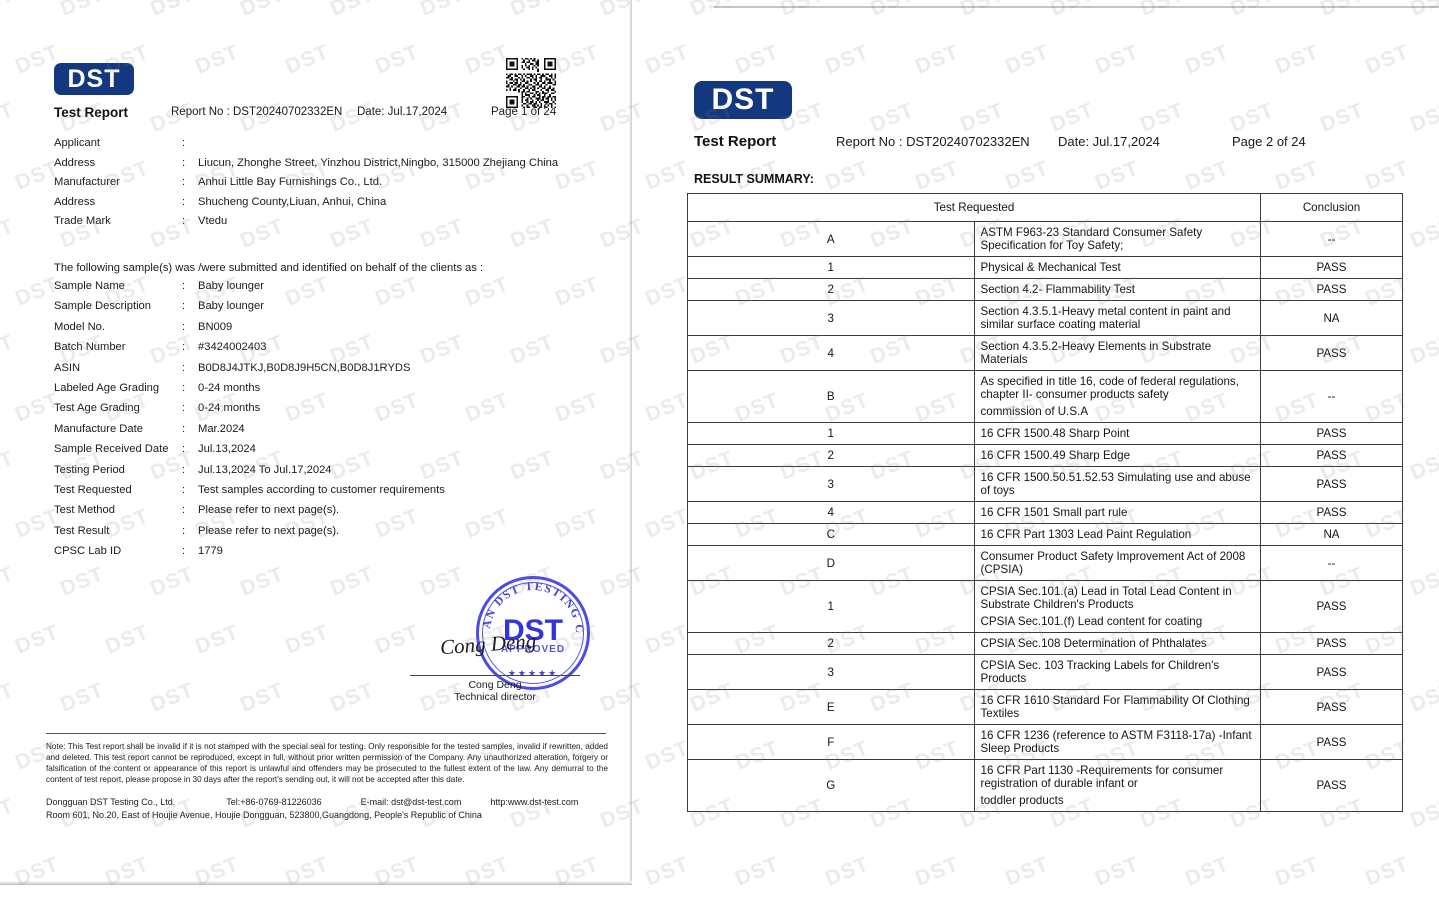 This screenshot has height=899, width=1439. What do you see at coordinates (743, 100) in the screenshot?
I see `dst-logo: DST` at bounding box center [743, 100].